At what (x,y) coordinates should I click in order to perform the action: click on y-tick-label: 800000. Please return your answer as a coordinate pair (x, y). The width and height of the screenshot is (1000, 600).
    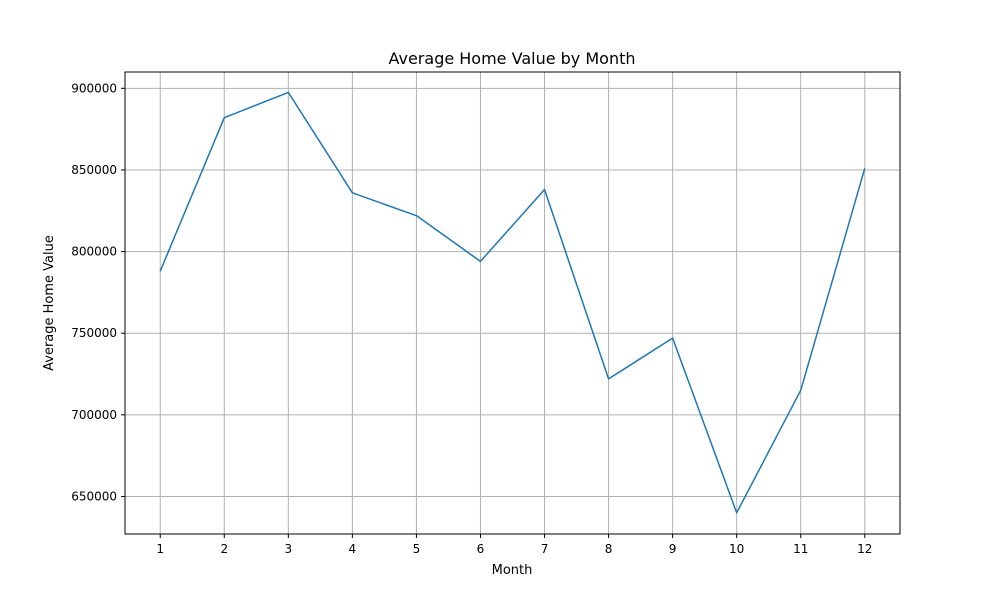
    Looking at the image, I should click on (94, 252).